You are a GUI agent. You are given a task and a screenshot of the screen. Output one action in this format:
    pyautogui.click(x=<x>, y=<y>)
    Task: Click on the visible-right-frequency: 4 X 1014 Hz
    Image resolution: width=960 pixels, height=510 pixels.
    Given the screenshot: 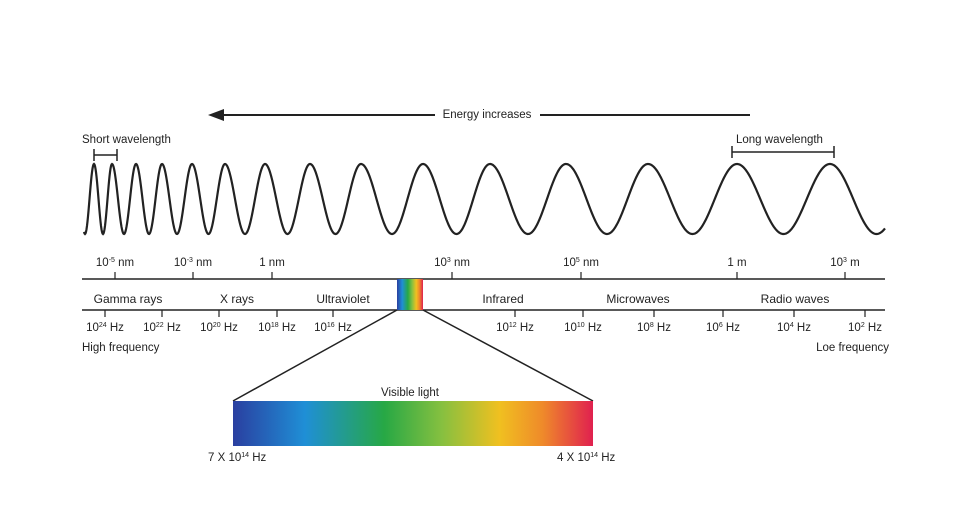 What is the action you would take?
    pyautogui.click(x=586, y=458)
    